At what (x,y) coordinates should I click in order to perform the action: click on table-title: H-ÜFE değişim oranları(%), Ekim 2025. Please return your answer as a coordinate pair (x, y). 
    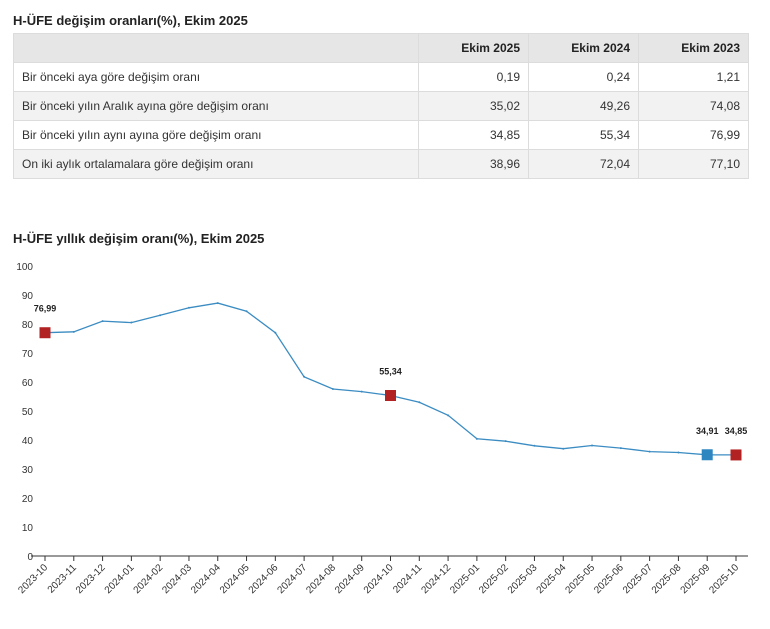
    Looking at the image, I should click on (130, 20).